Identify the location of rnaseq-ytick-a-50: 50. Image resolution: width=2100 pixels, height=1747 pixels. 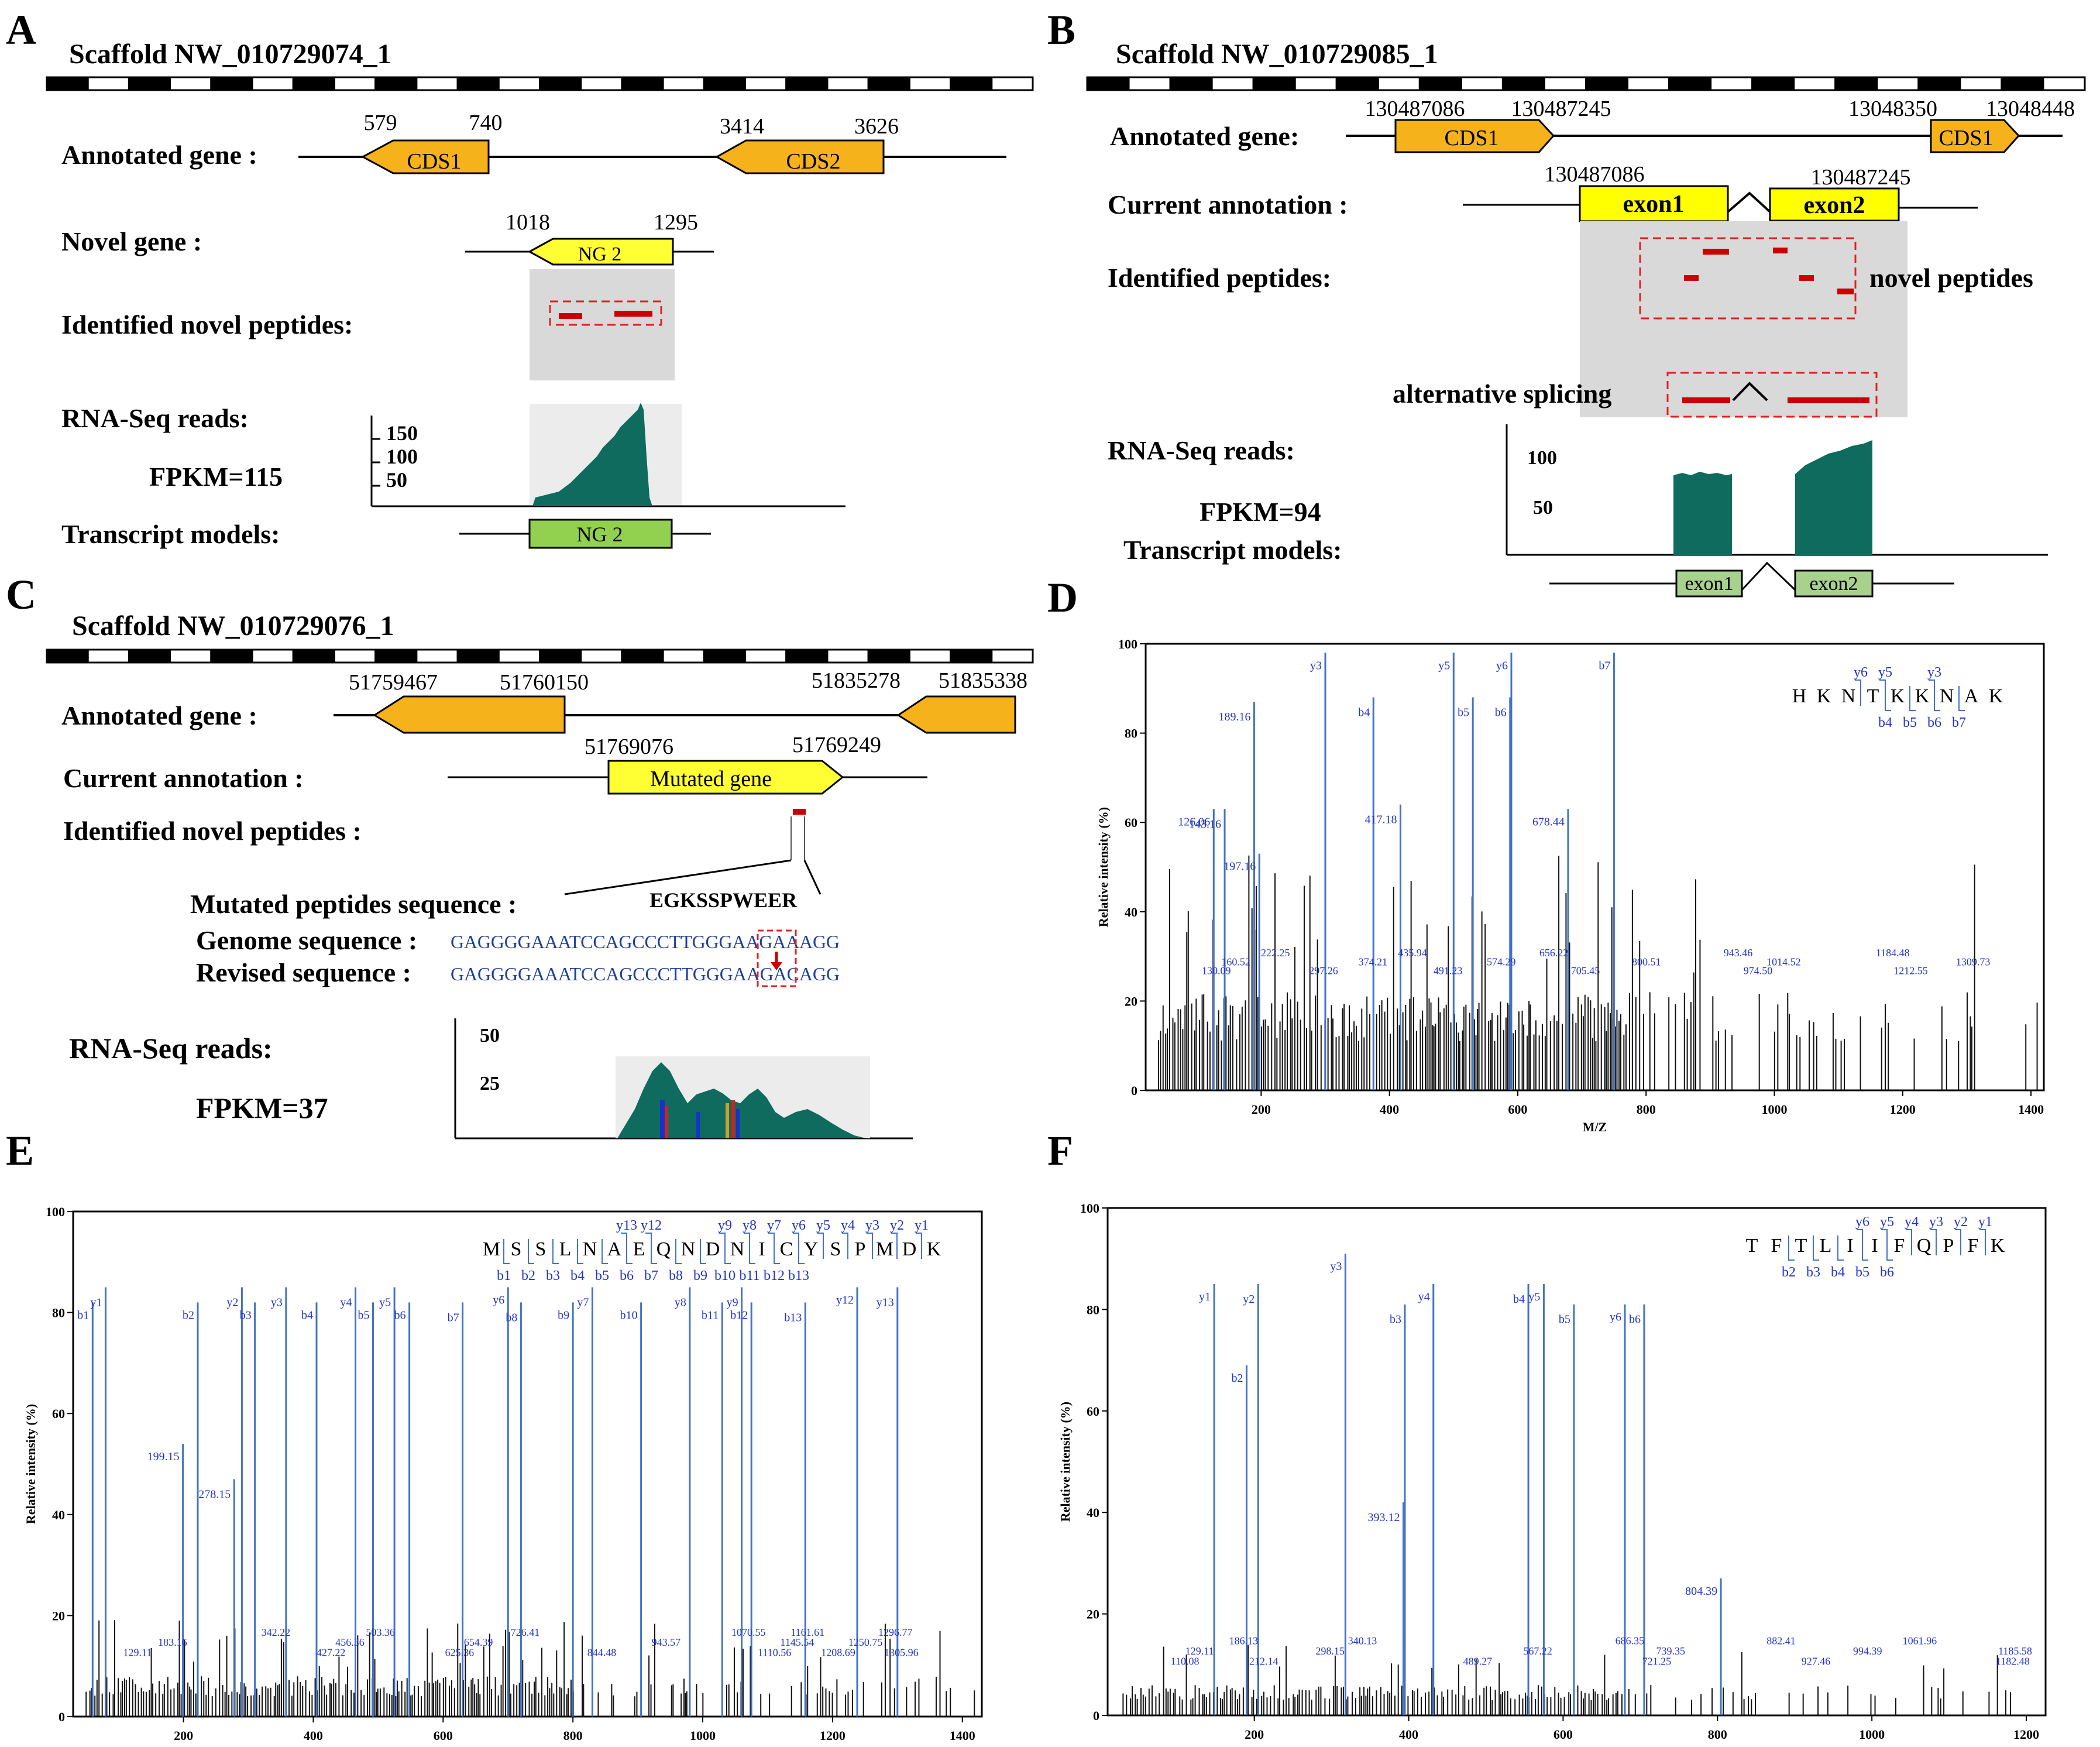
(396, 480).